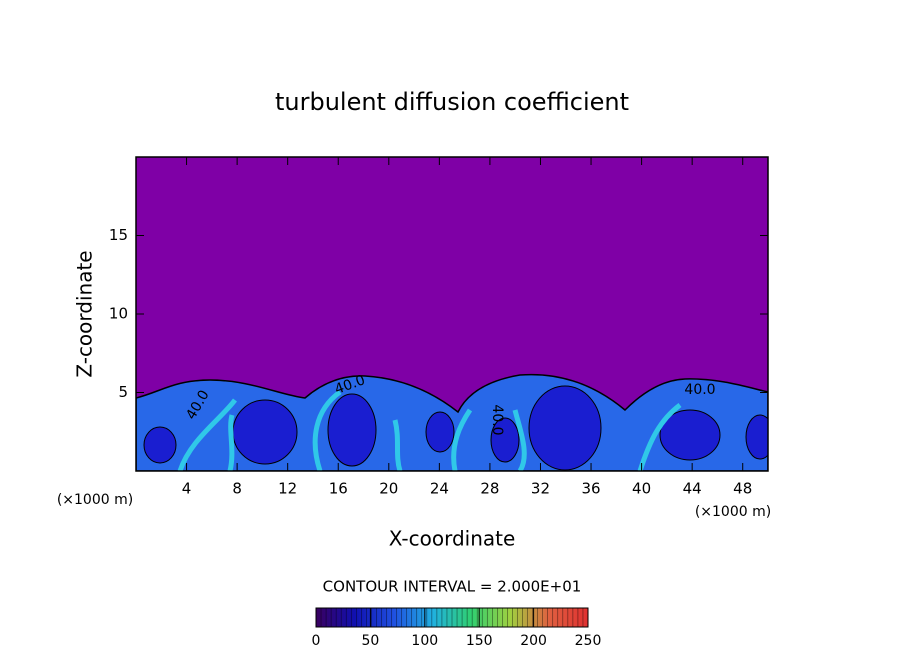  Describe the element at coordinates (370, 641) in the screenshot. I see `colorbar-tick-label: 50` at that location.